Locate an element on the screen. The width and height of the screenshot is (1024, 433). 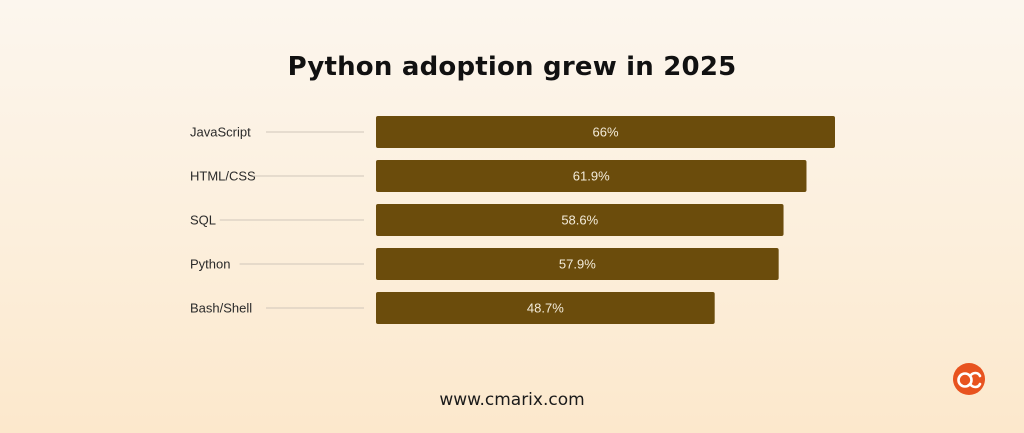
category-label: JavaScript is located at coordinates (220, 132).